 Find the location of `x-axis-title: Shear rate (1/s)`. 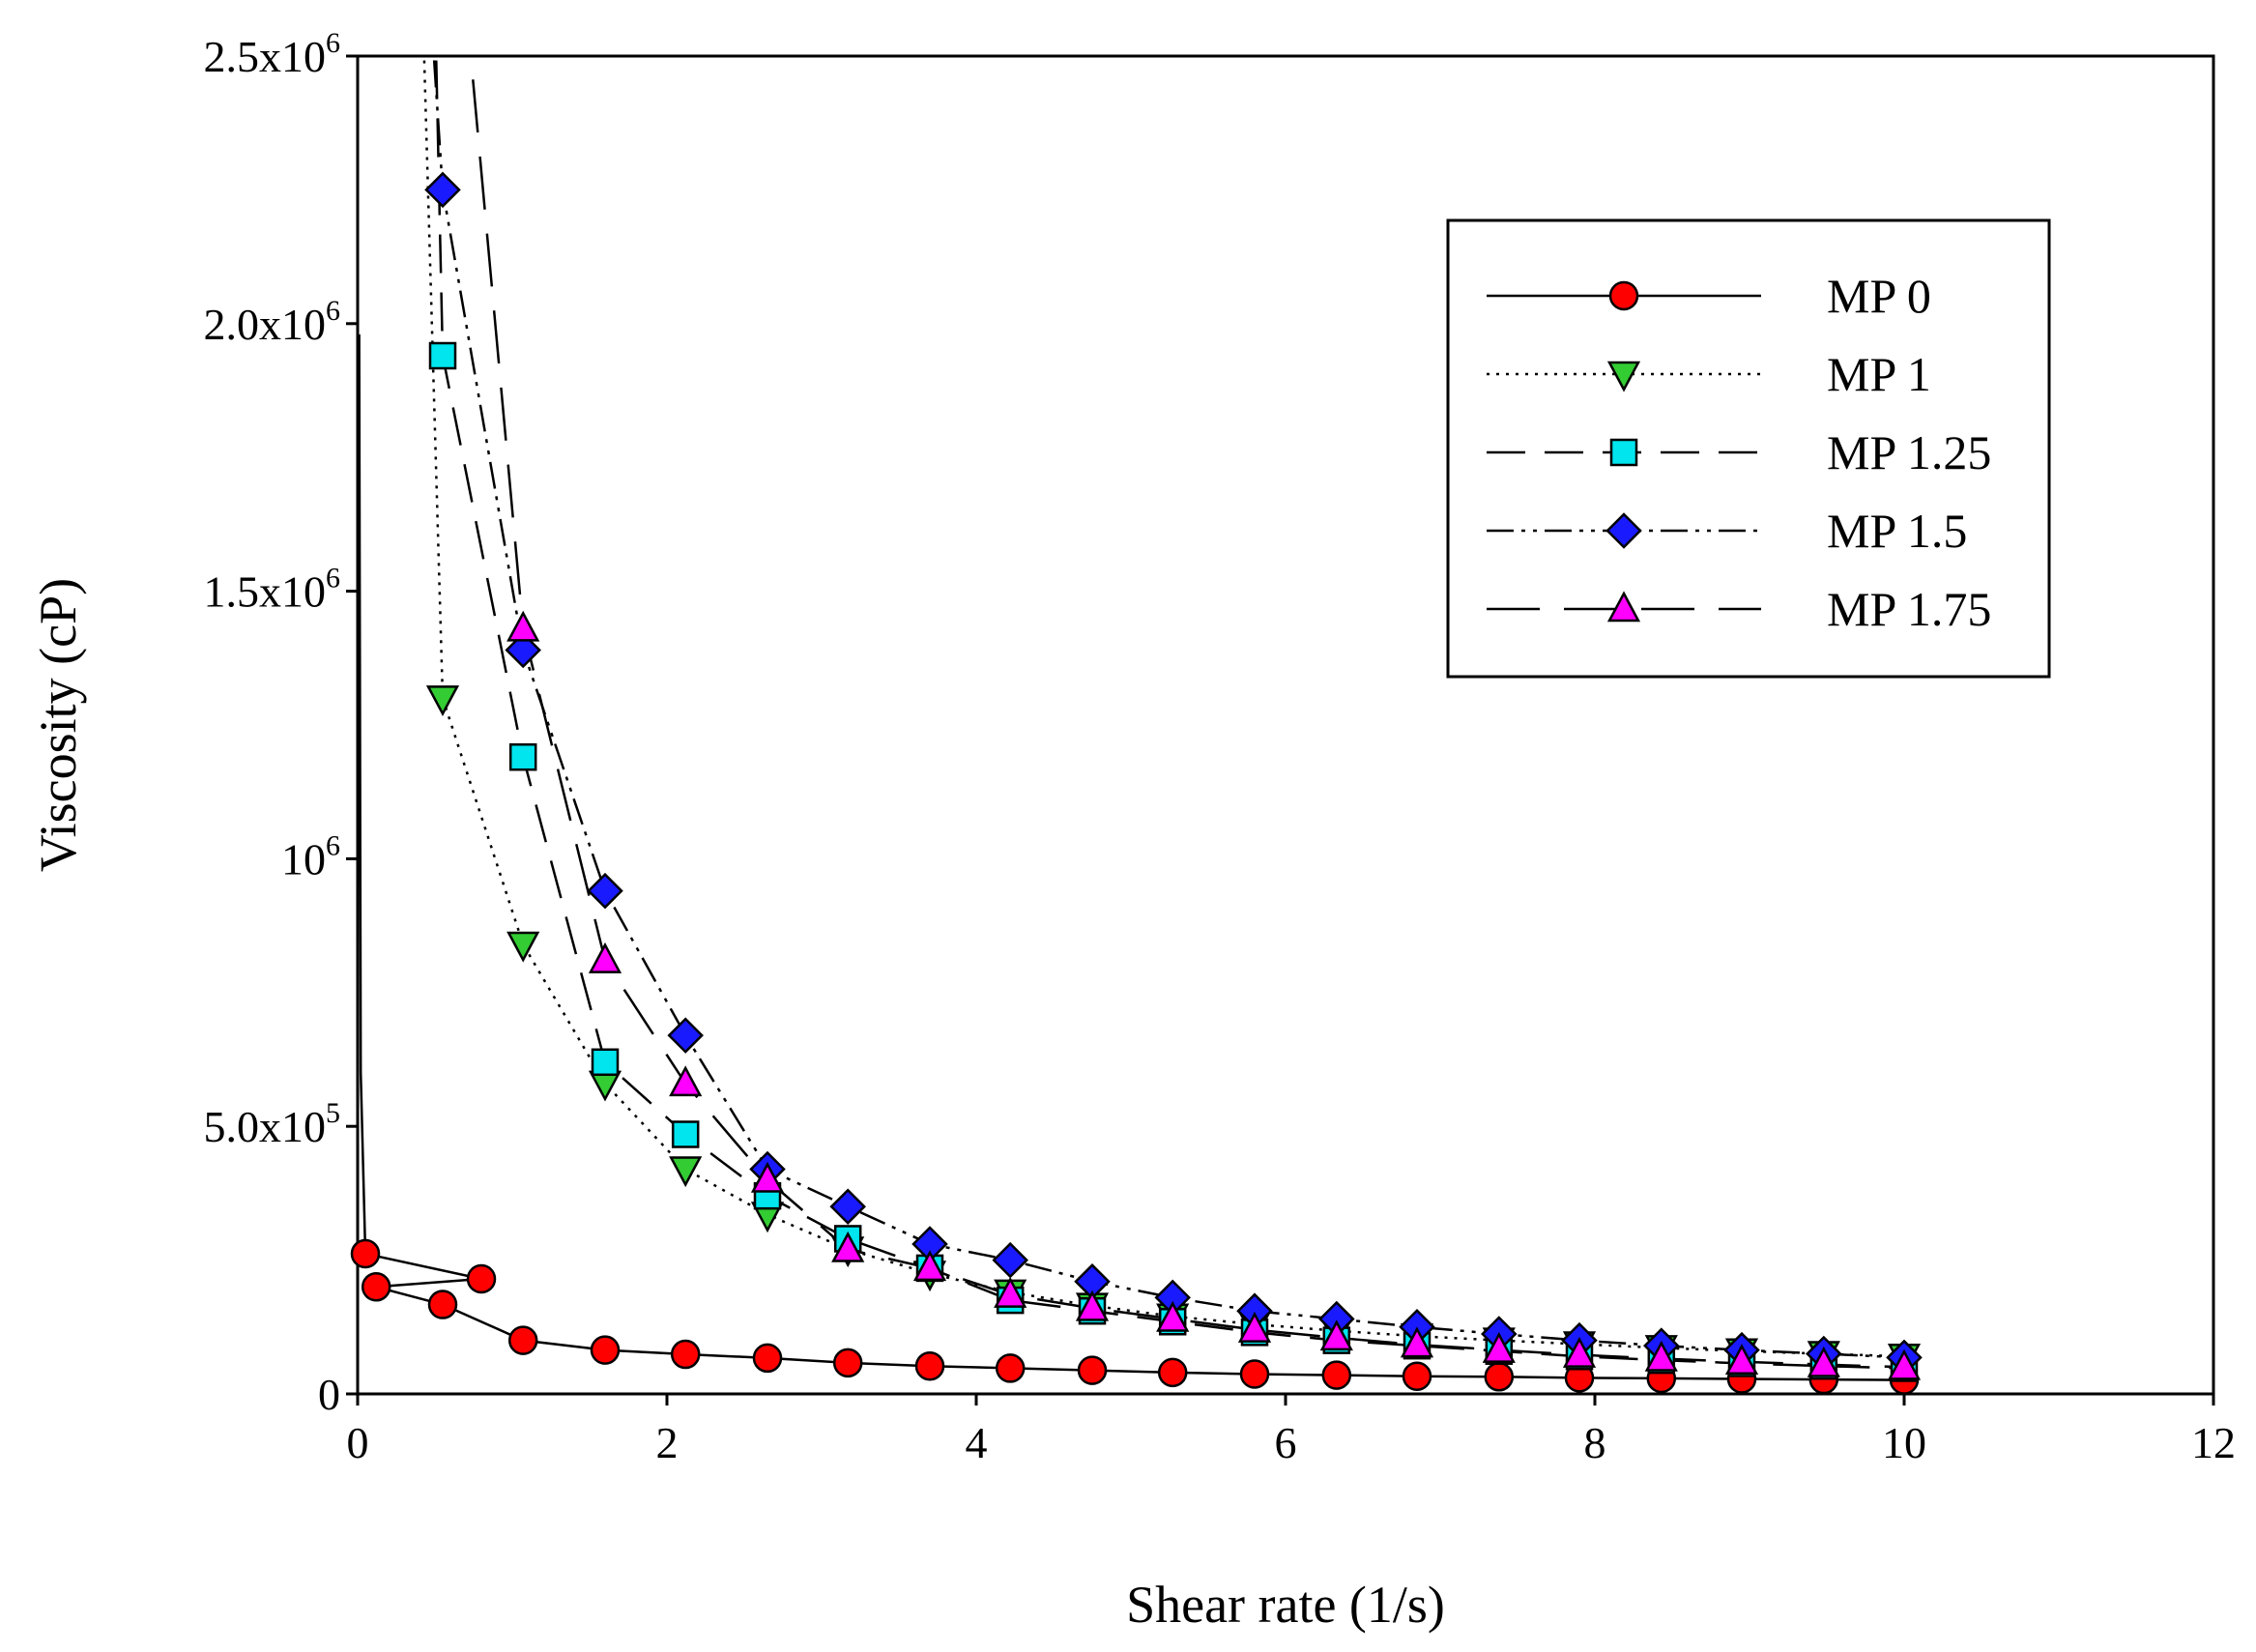

x-axis-title: Shear rate (1/s) is located at coordinates (1285, 1605).